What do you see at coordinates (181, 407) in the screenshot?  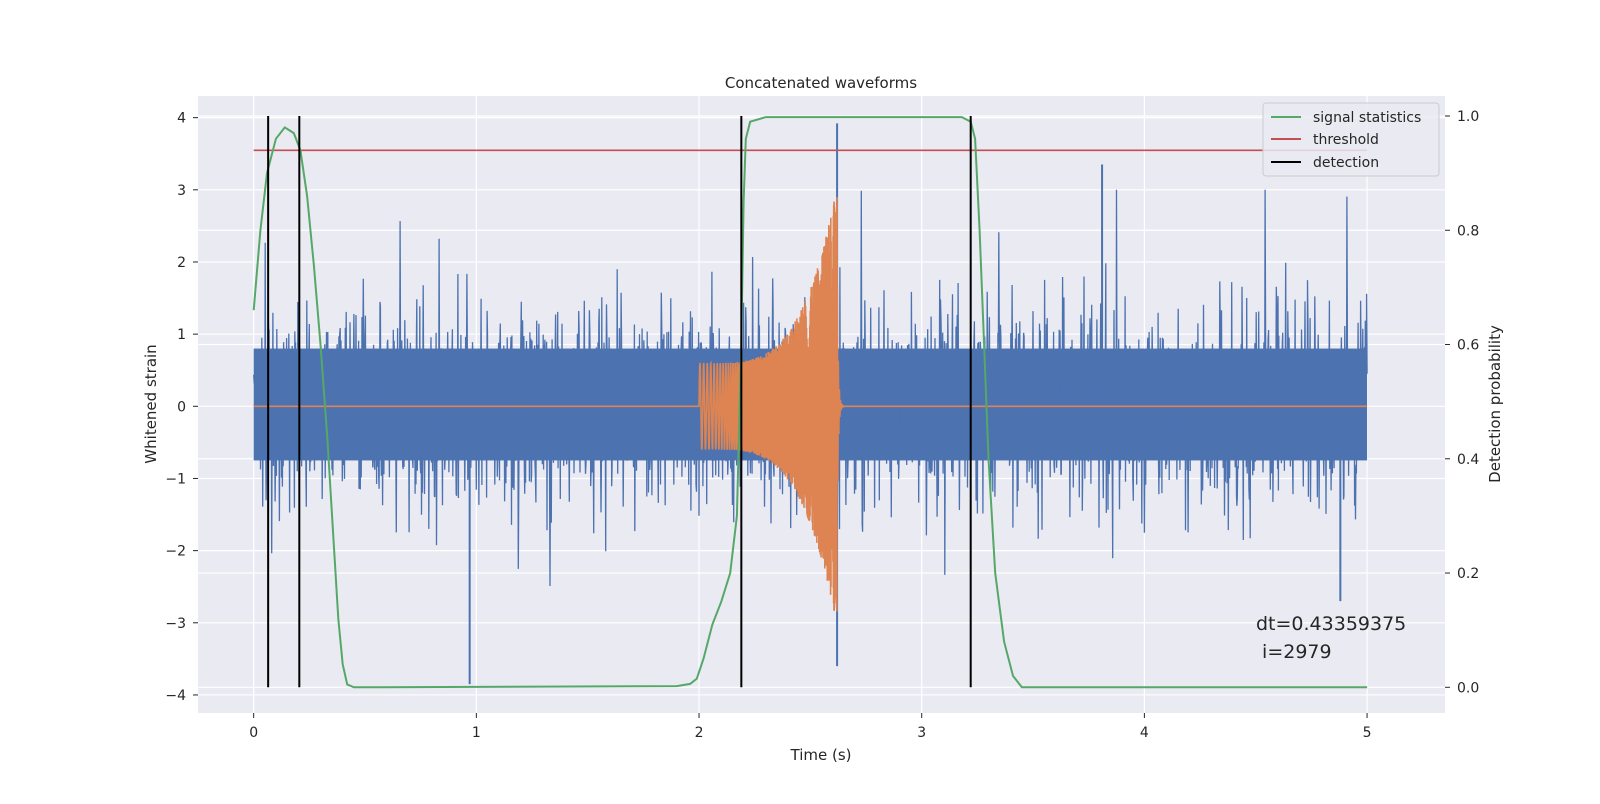 I see `y-left-tick-label: 0` at bounding box center [181, 407].